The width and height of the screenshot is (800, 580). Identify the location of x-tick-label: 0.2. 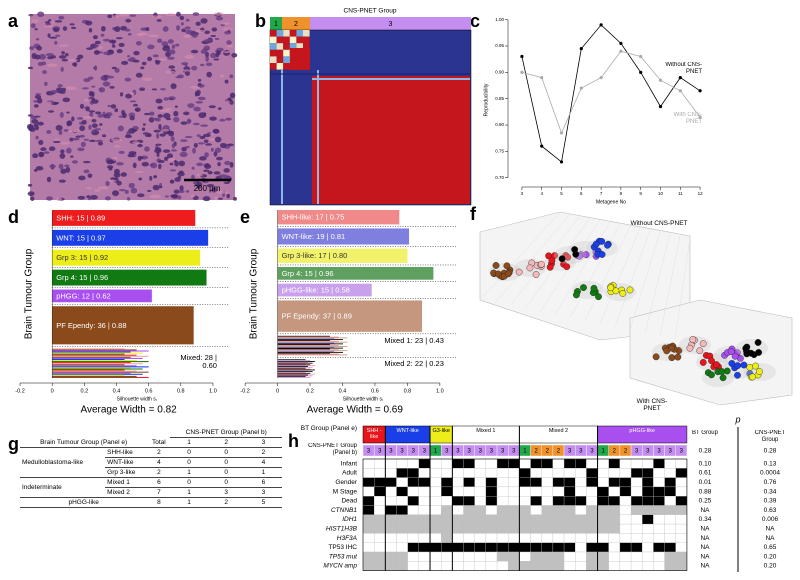
(85, 391).